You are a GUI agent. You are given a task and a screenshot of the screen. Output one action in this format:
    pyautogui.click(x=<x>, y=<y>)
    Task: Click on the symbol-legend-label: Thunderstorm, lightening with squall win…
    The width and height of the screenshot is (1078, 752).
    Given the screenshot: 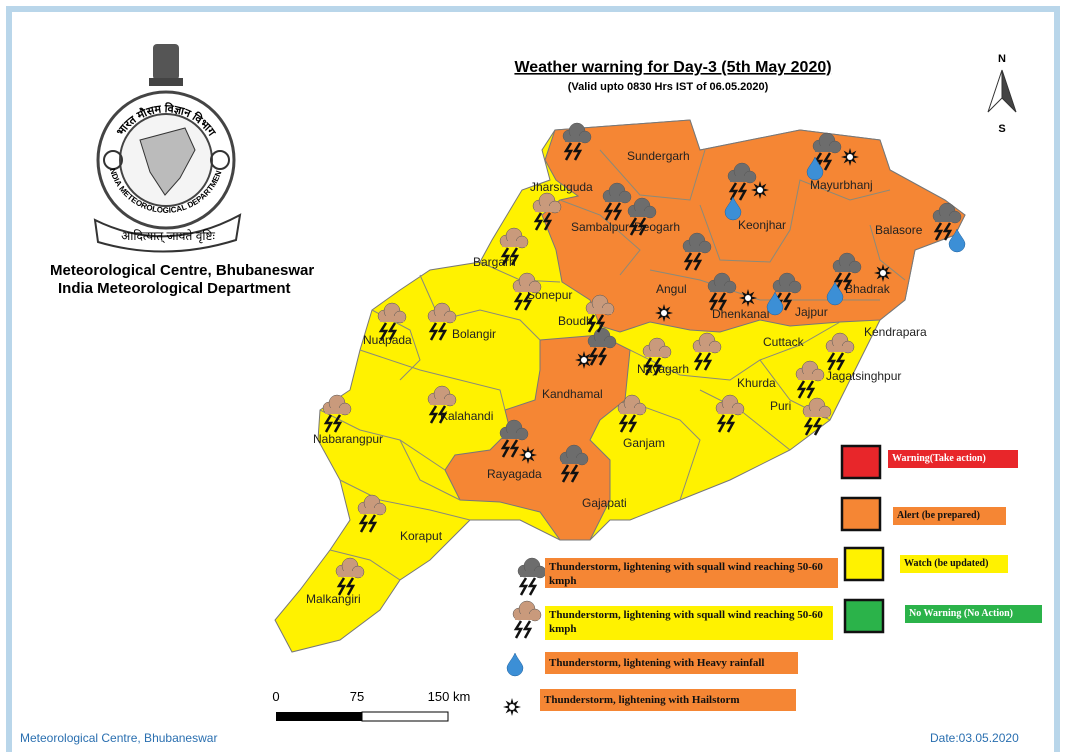 What is the action you would take?
    pyautogui.click(x=689, y=623)
    